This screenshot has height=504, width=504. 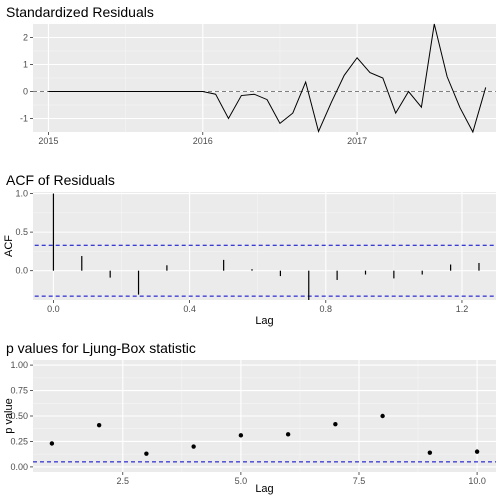 What do you see at coordinates (9, 415) in the screenshot?
I see `y-axis-title: p value` at bounding box center [9, 415].